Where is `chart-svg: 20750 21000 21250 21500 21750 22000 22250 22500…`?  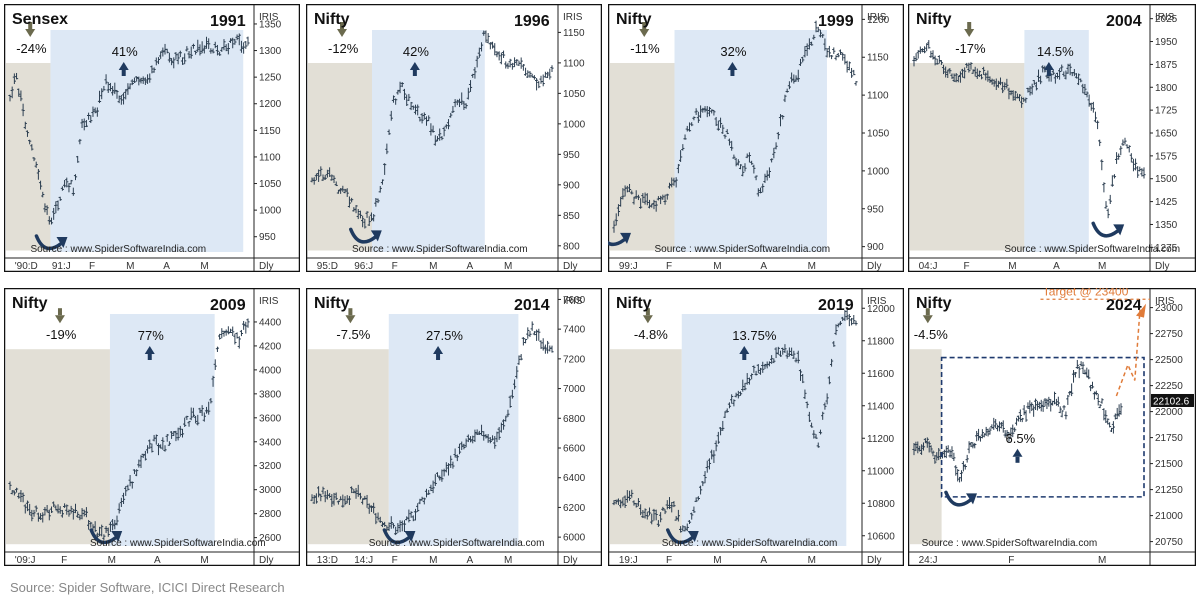
chart-svg: 20750 21000 21250 21500 21750 22000 22250 22500… is located at coordinates (1052, 427).